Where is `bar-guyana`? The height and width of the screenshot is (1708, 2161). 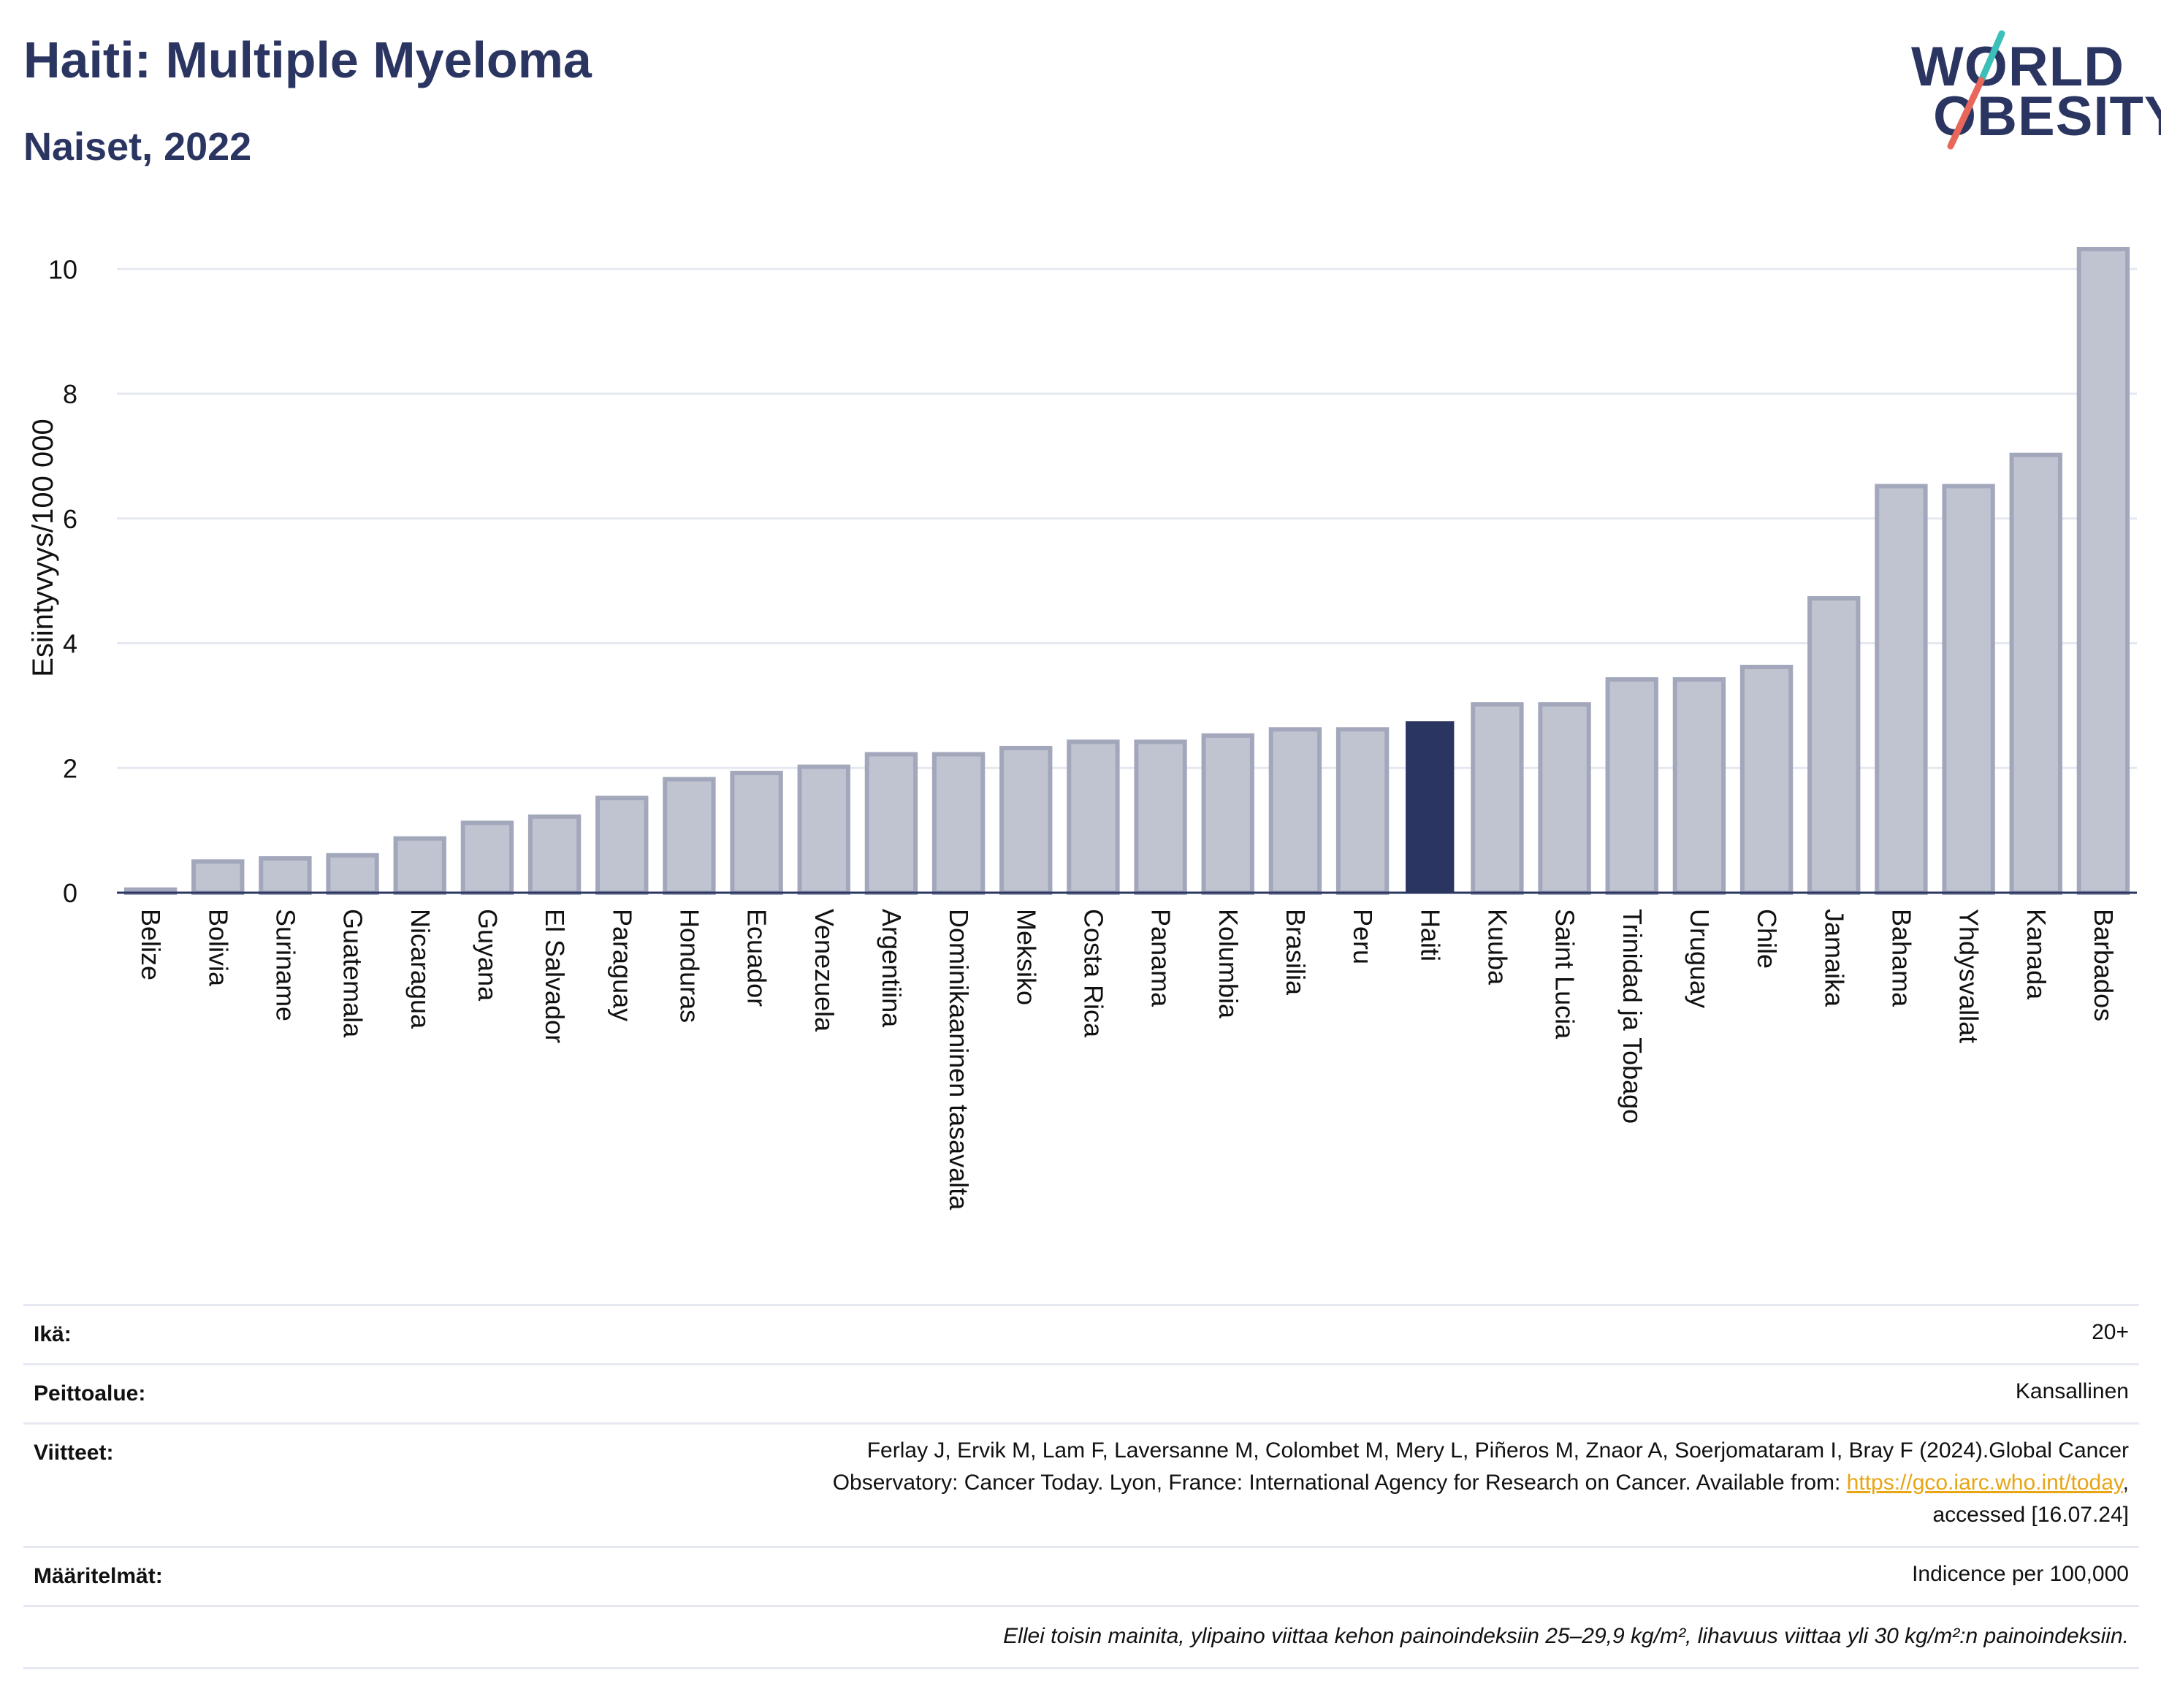 bar-guyana is located at coordinates (487, 857).